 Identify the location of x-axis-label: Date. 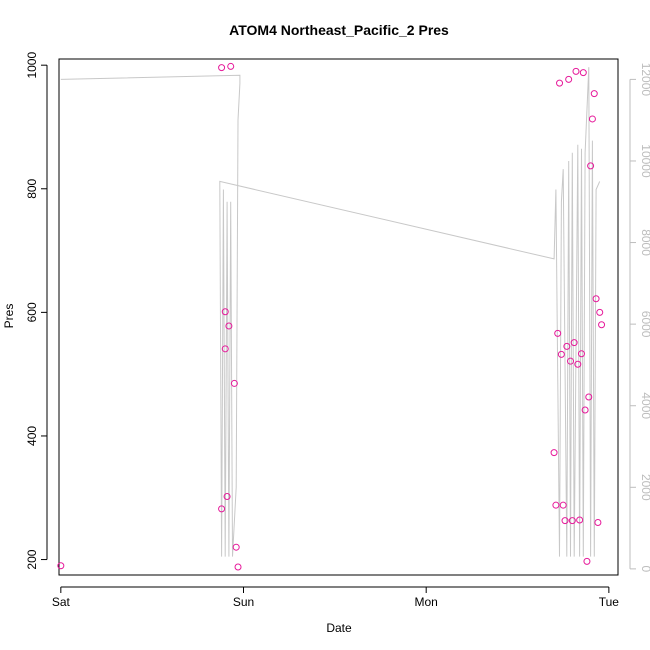
(339, 628).